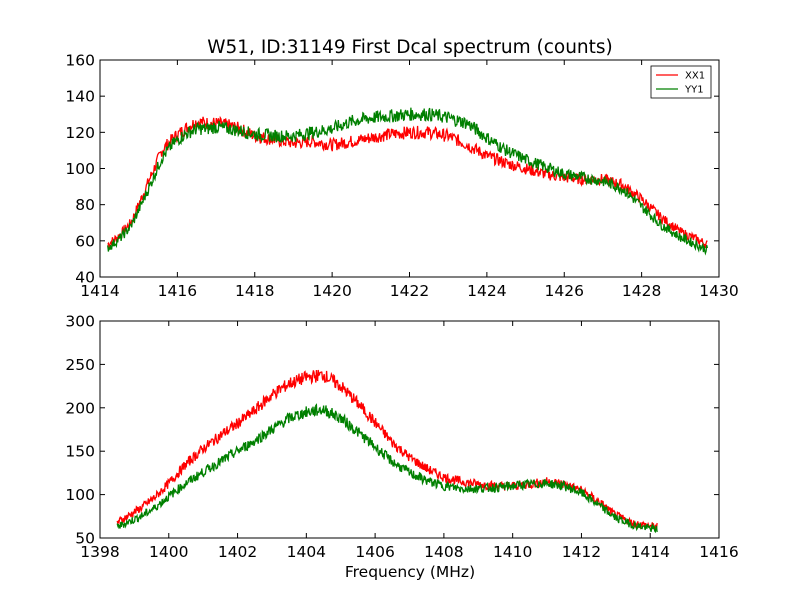 The height and width of the screenshot is (600, 800). What do you see at coordinates (237, 552) in the screenshot?
I see `bottom-xtick-label: 1402` at bounding box center [237, 552].